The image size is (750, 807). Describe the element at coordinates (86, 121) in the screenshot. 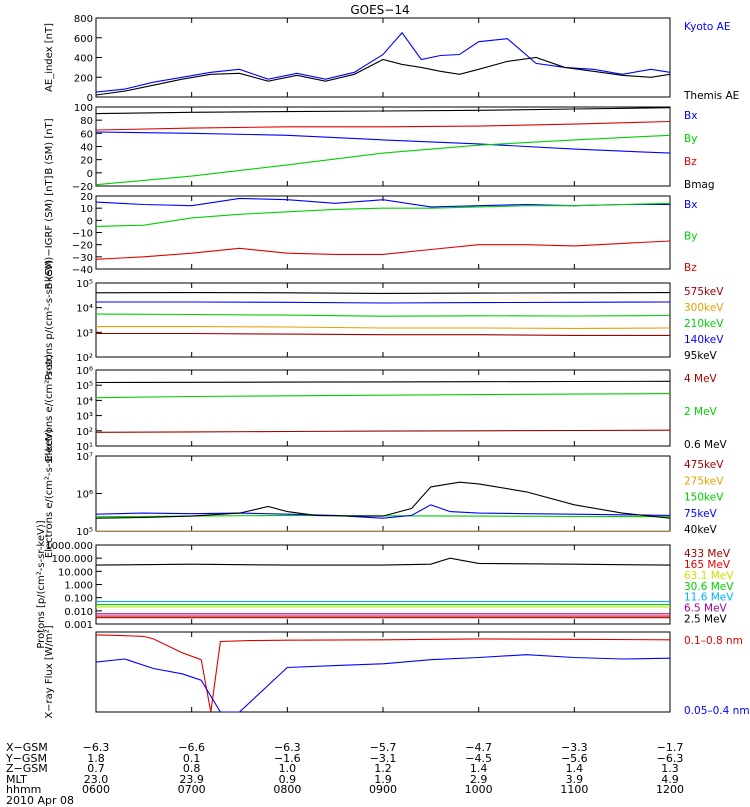

I see `y-tick-label: 80` at that location.